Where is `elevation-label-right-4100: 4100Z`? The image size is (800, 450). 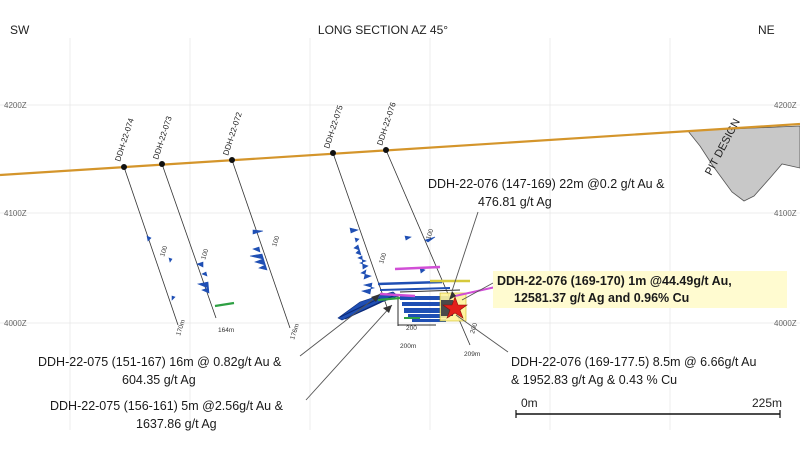
elevation-label-right-4100: 4100Z is located at coordinates (785, 213).